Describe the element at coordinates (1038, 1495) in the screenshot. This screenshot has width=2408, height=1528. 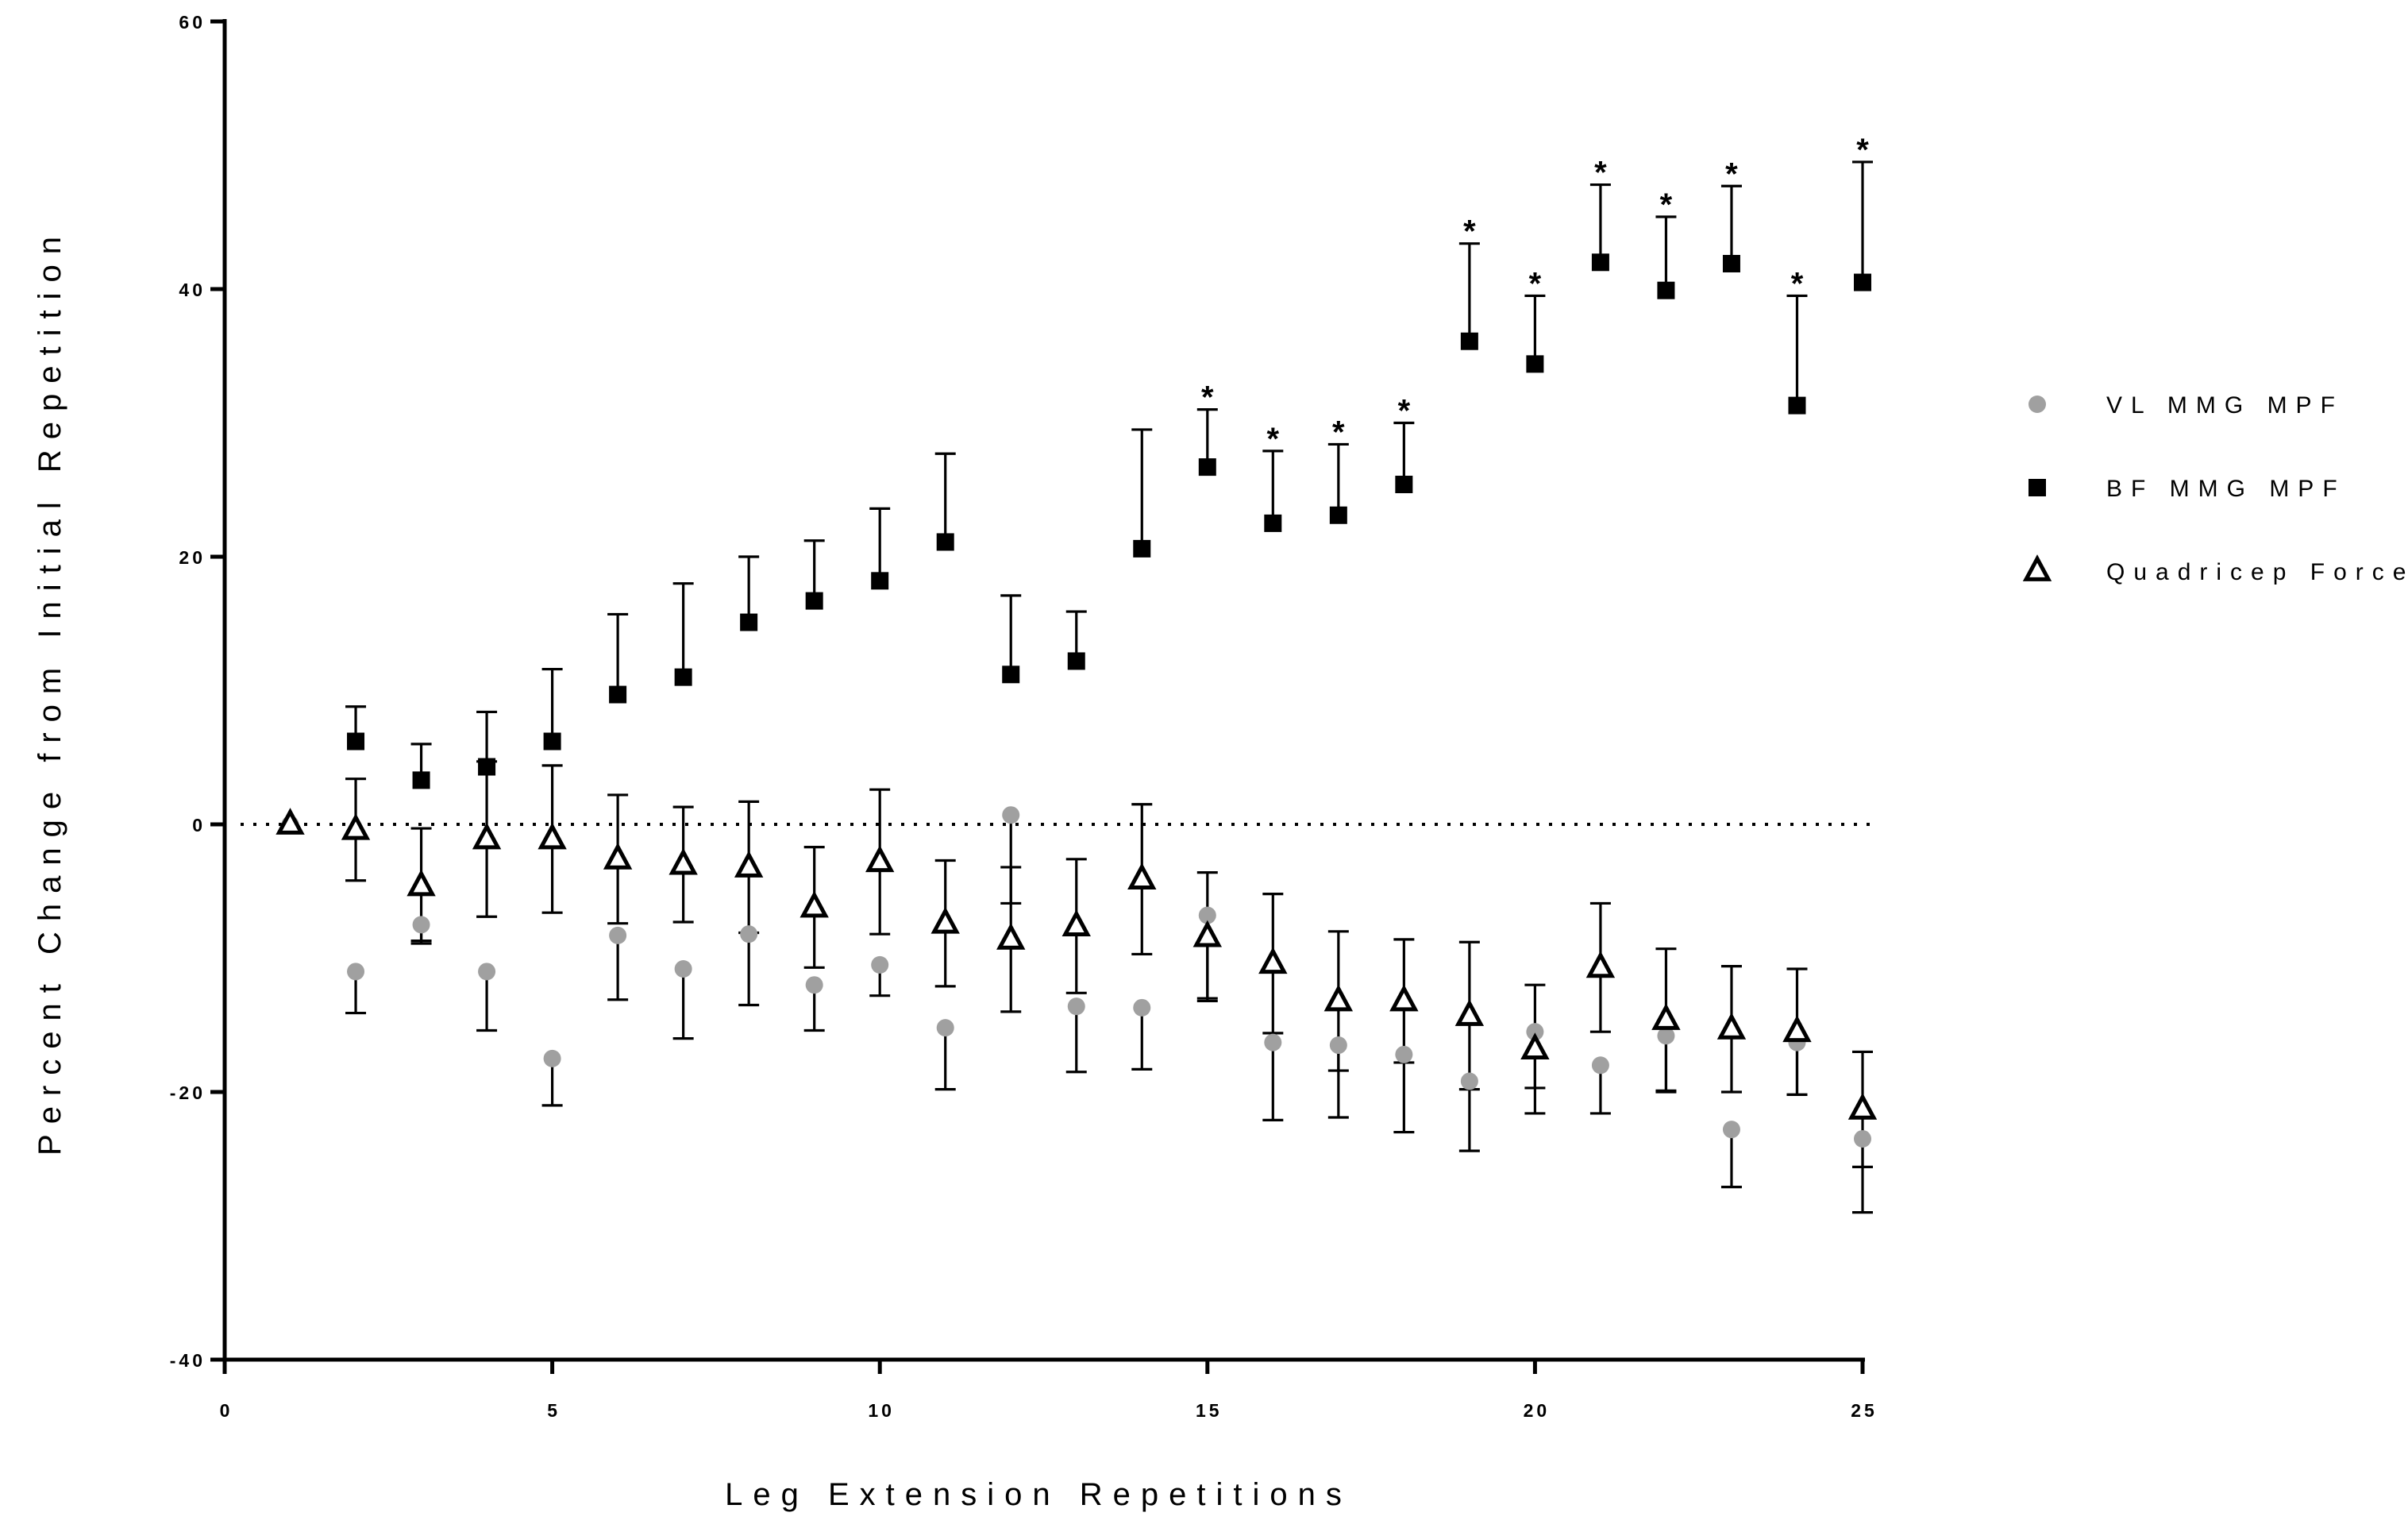
I see `x-axis-title: Leg Extension Repetitions` at that location.